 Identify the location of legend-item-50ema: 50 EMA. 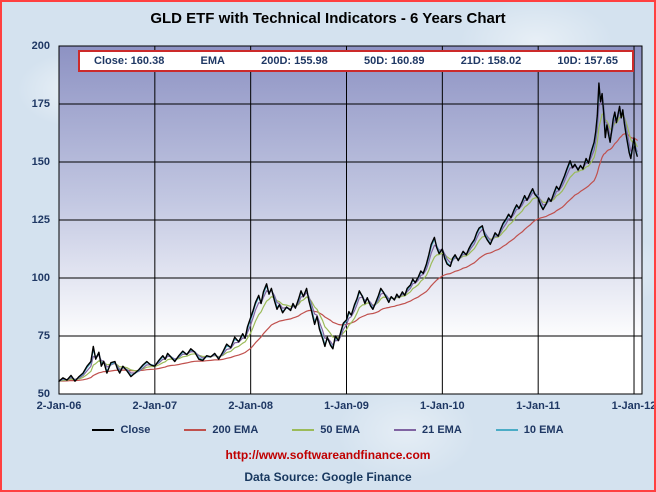
(326, 430).